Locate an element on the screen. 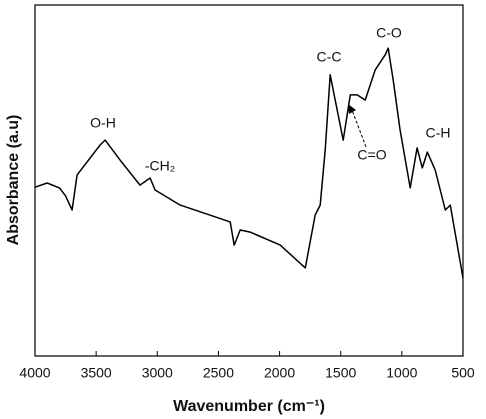 This screenshot has height=419, width=486. x-tick-label: 1500 is located at coordinates (340, 373).